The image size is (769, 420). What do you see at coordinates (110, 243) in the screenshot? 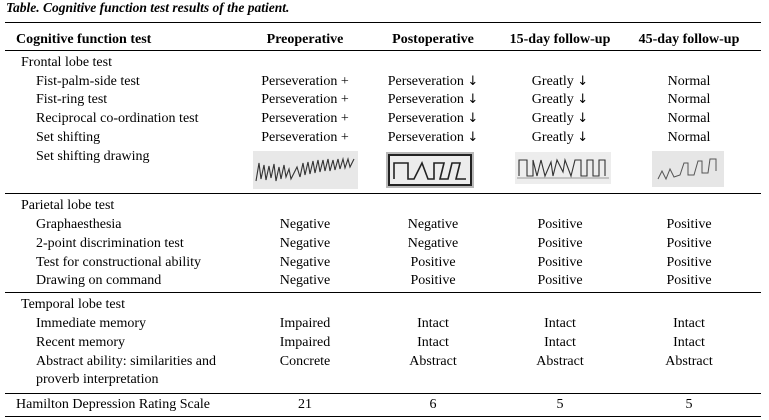
I see `row-label: 2-point discrimination test` at bounding box center [110, 243].